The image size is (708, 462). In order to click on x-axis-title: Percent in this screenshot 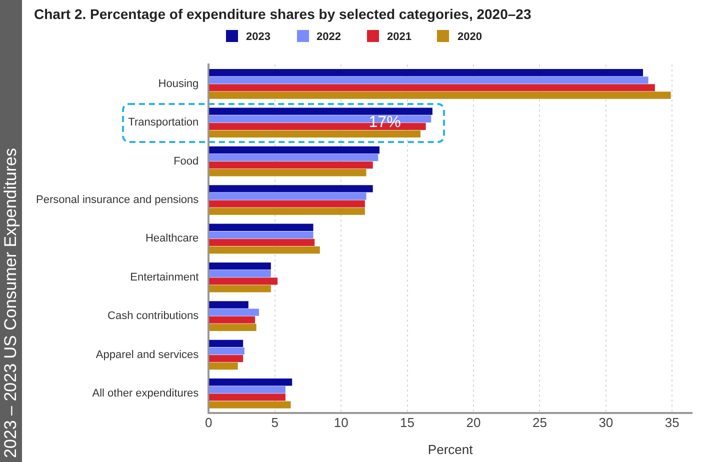, I will do `click(451, 449)`.